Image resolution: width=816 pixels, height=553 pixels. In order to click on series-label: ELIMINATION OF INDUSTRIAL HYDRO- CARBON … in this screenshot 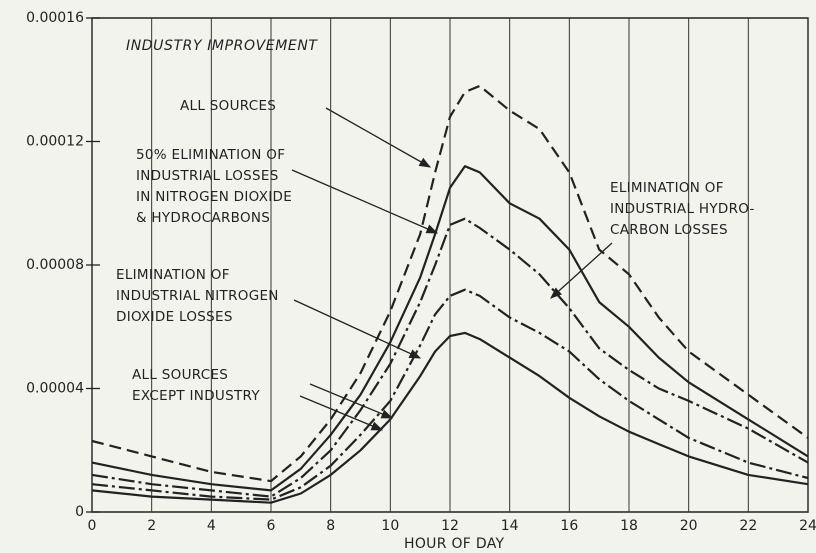, I will do `click(682, 209)`.